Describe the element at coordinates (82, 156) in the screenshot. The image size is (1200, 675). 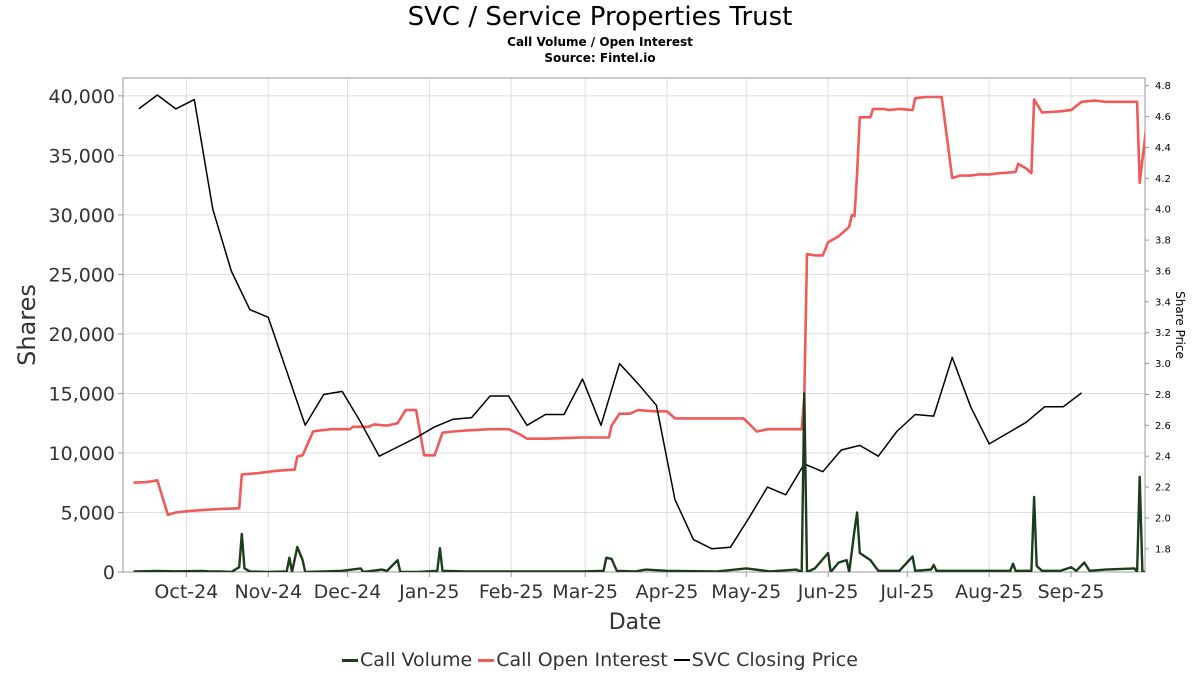
I see `y-tick-label: 35,000` at that location.